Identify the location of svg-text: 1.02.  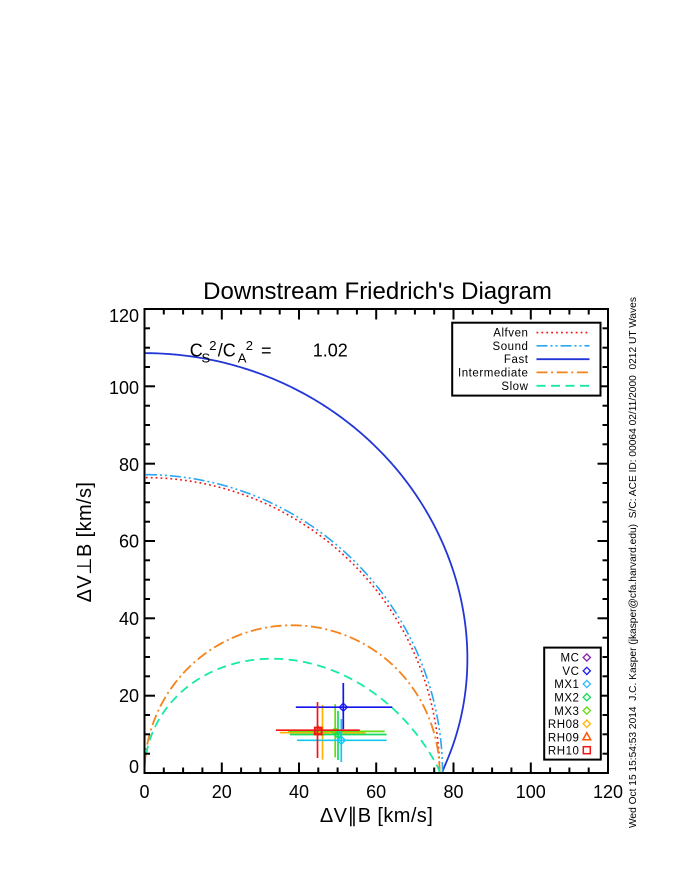
(330, 351).